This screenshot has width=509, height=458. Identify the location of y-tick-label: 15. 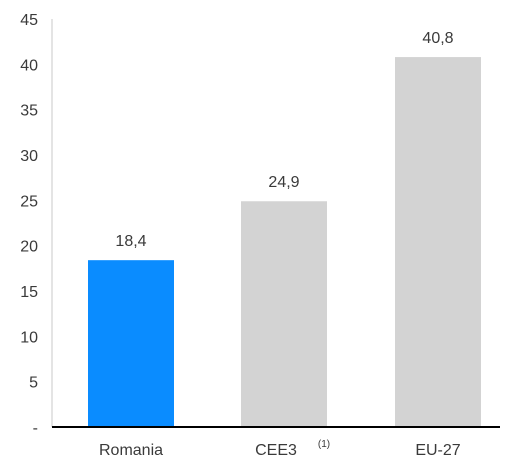
(29, 292).